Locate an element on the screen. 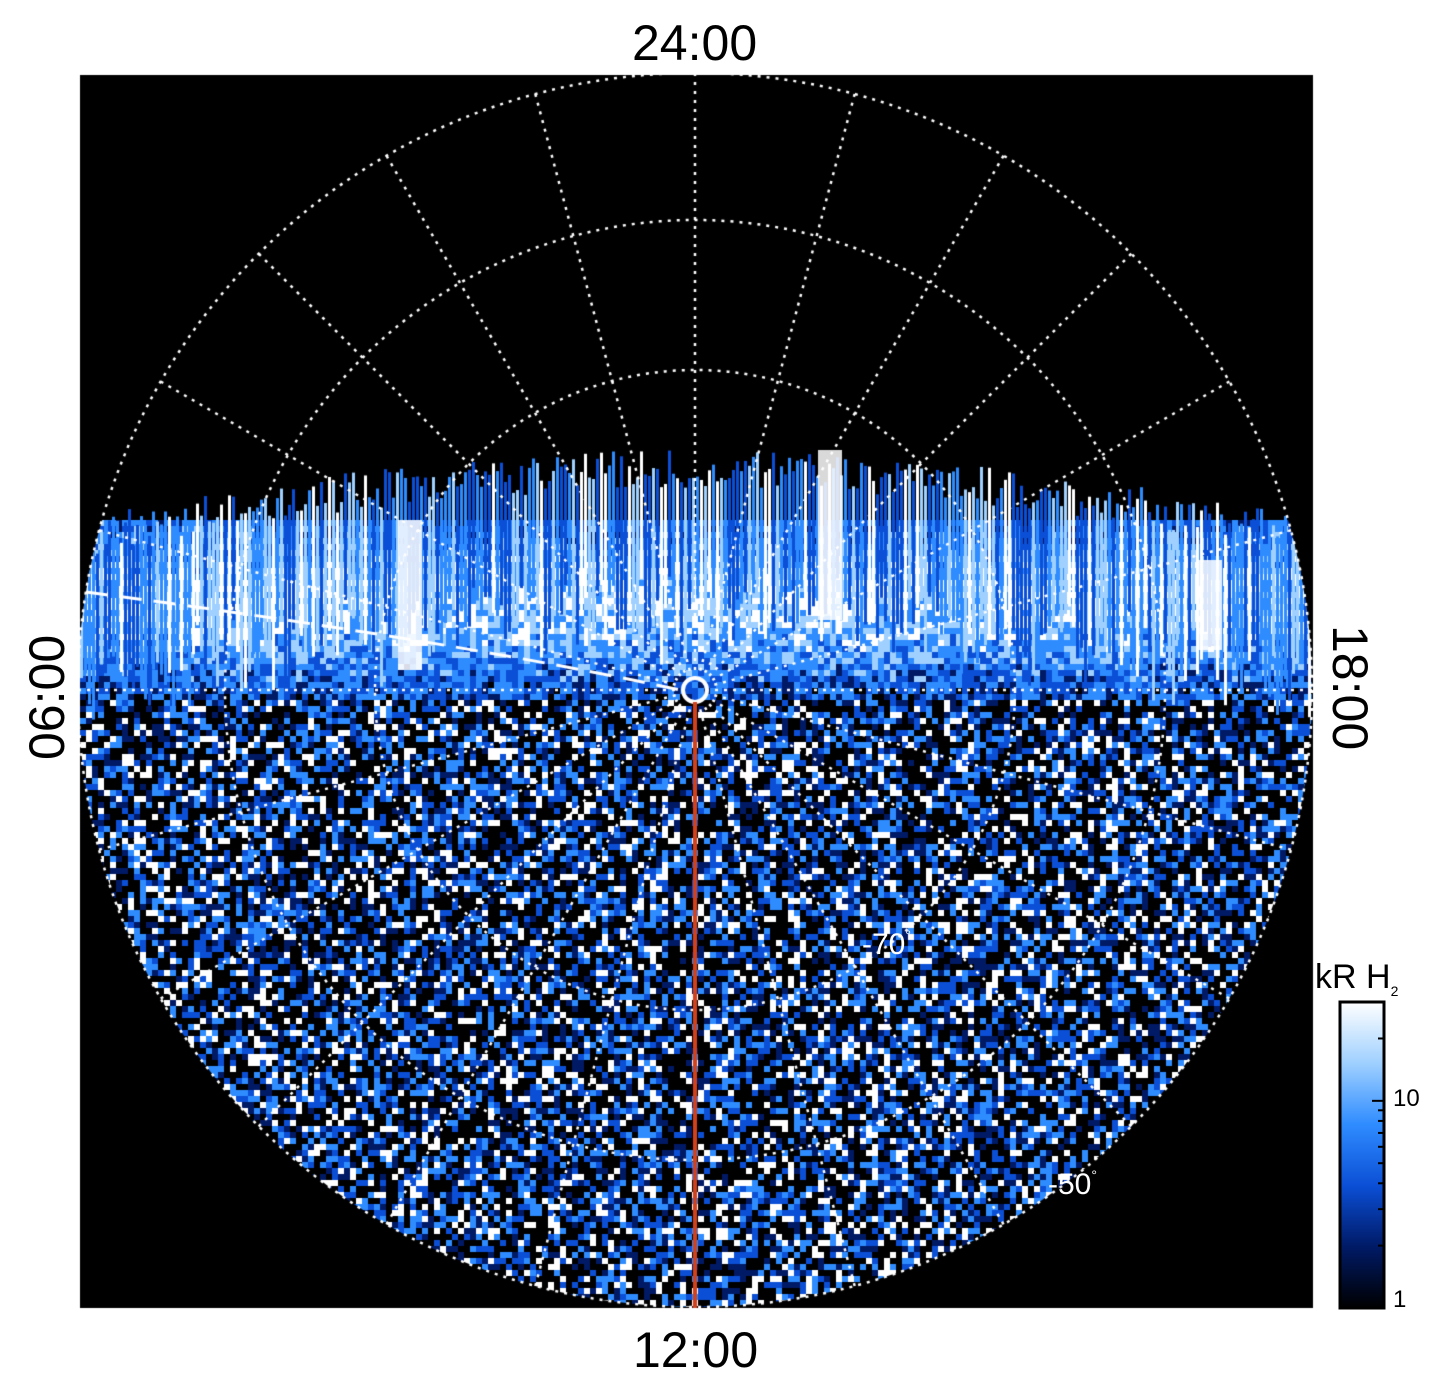  colorbar-gradient is located at coordinates (1362, 1155).